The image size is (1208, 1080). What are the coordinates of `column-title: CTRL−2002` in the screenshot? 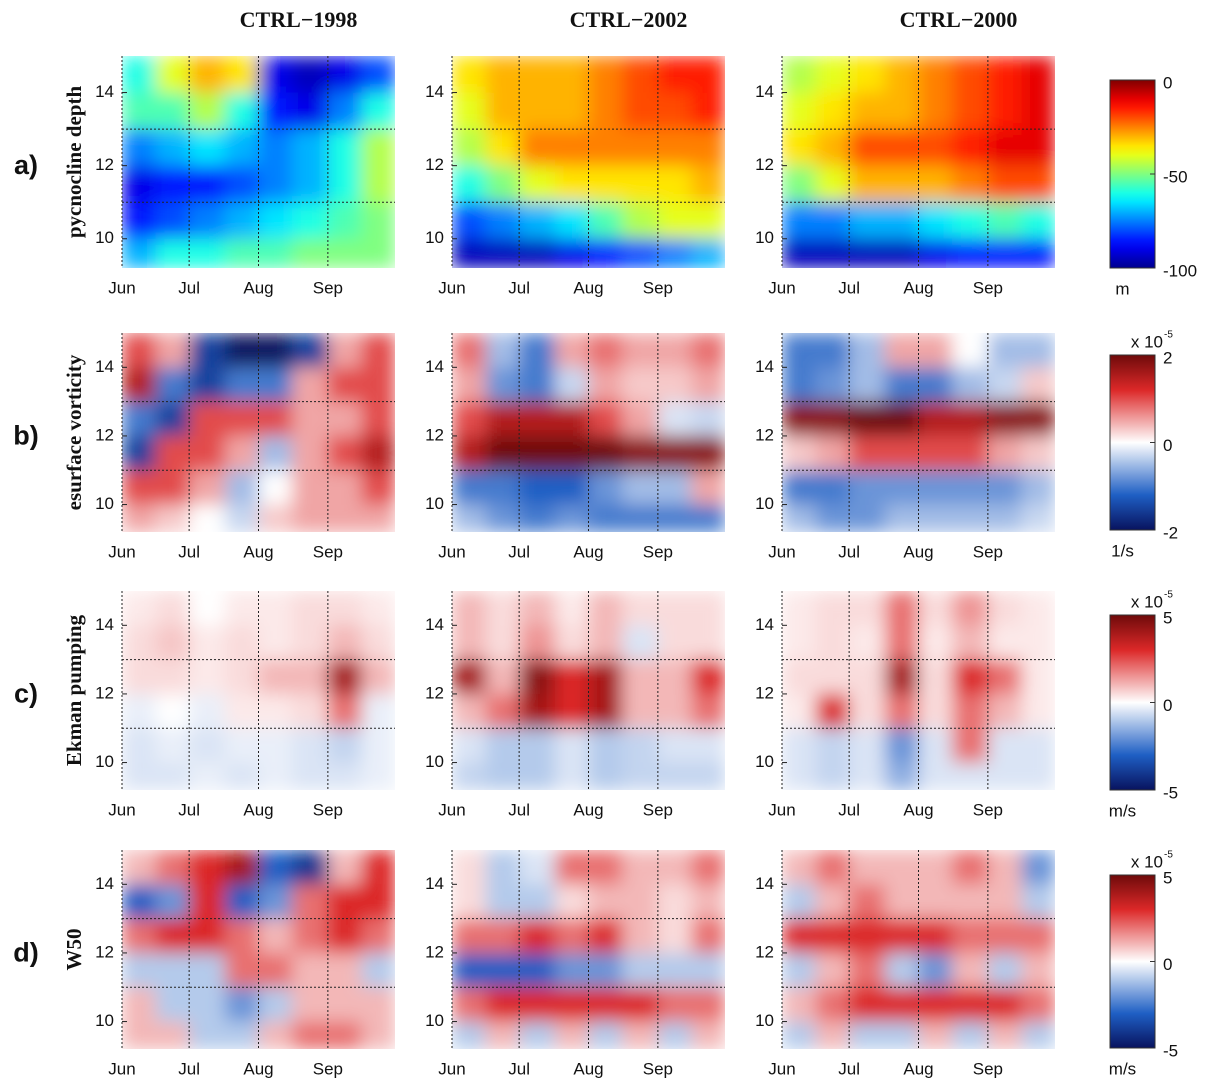 It's located at (629, 19).